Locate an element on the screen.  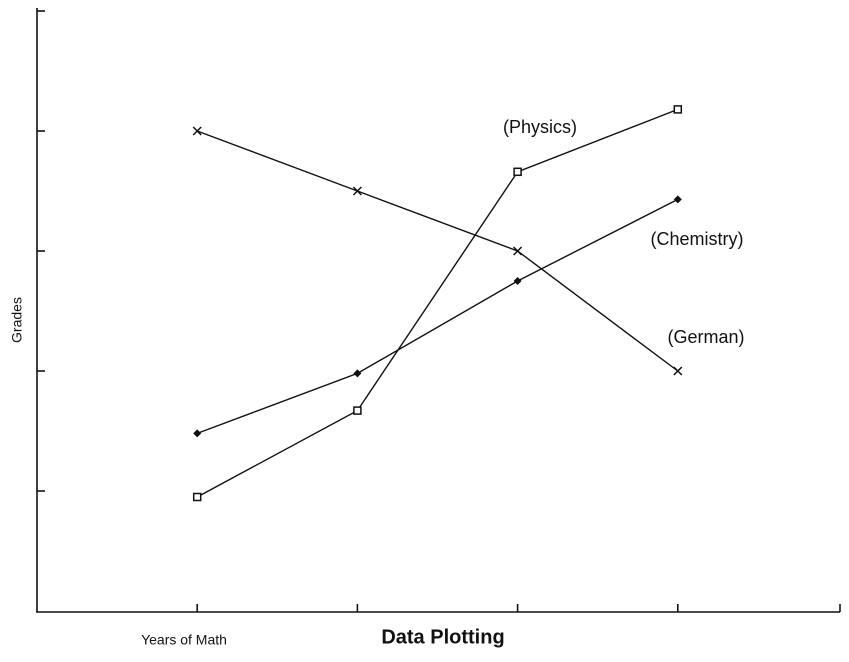
chart-title: Data Plotting is located at coordinates (442, 637).